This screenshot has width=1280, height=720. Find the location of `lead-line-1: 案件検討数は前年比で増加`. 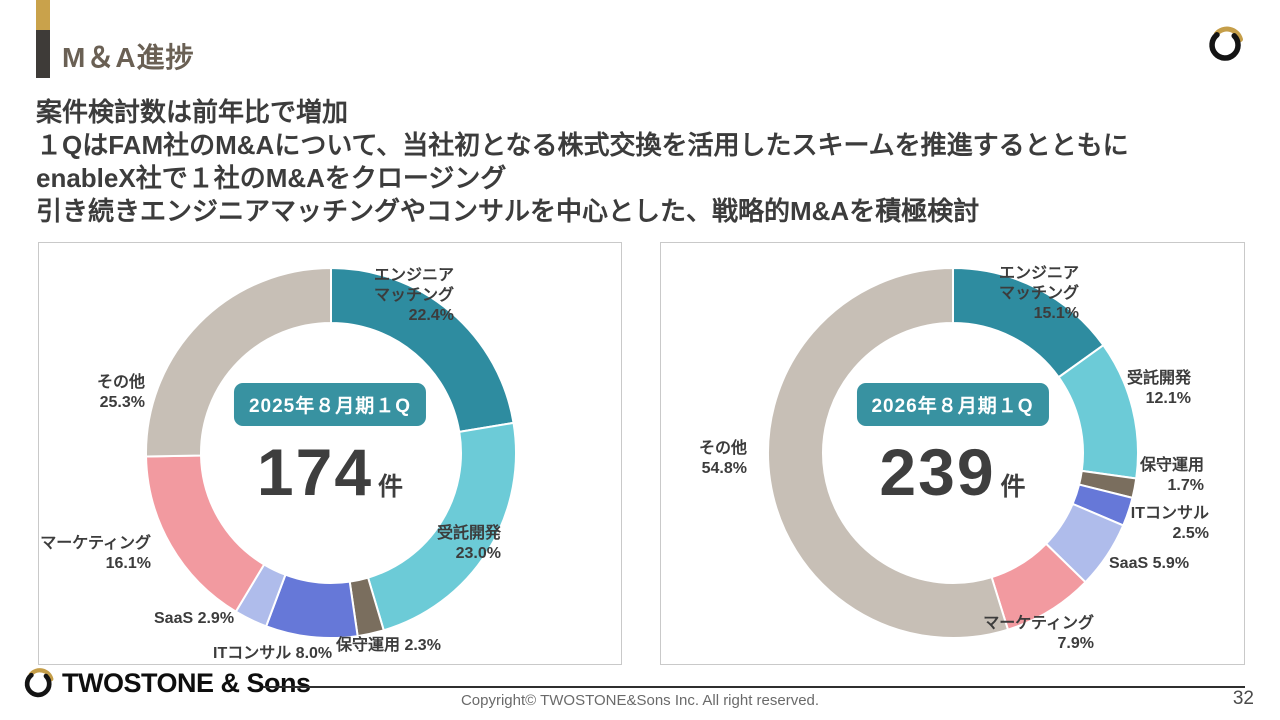

lead-line-1: 案件検討数は前年比で増加 is located at coordinates (192, 112).